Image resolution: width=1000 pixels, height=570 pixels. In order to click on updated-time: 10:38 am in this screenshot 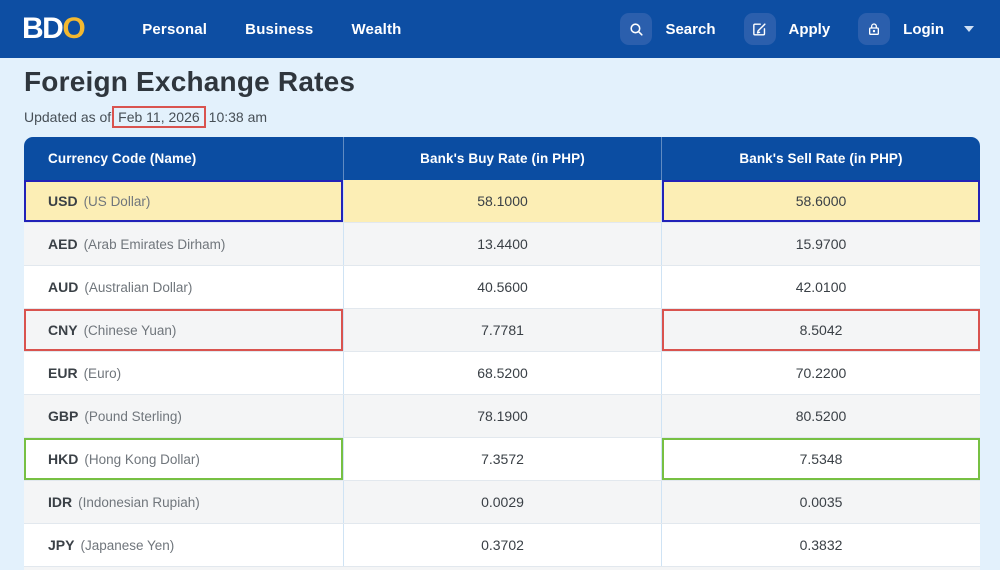, I will do `click(238, 117)`.